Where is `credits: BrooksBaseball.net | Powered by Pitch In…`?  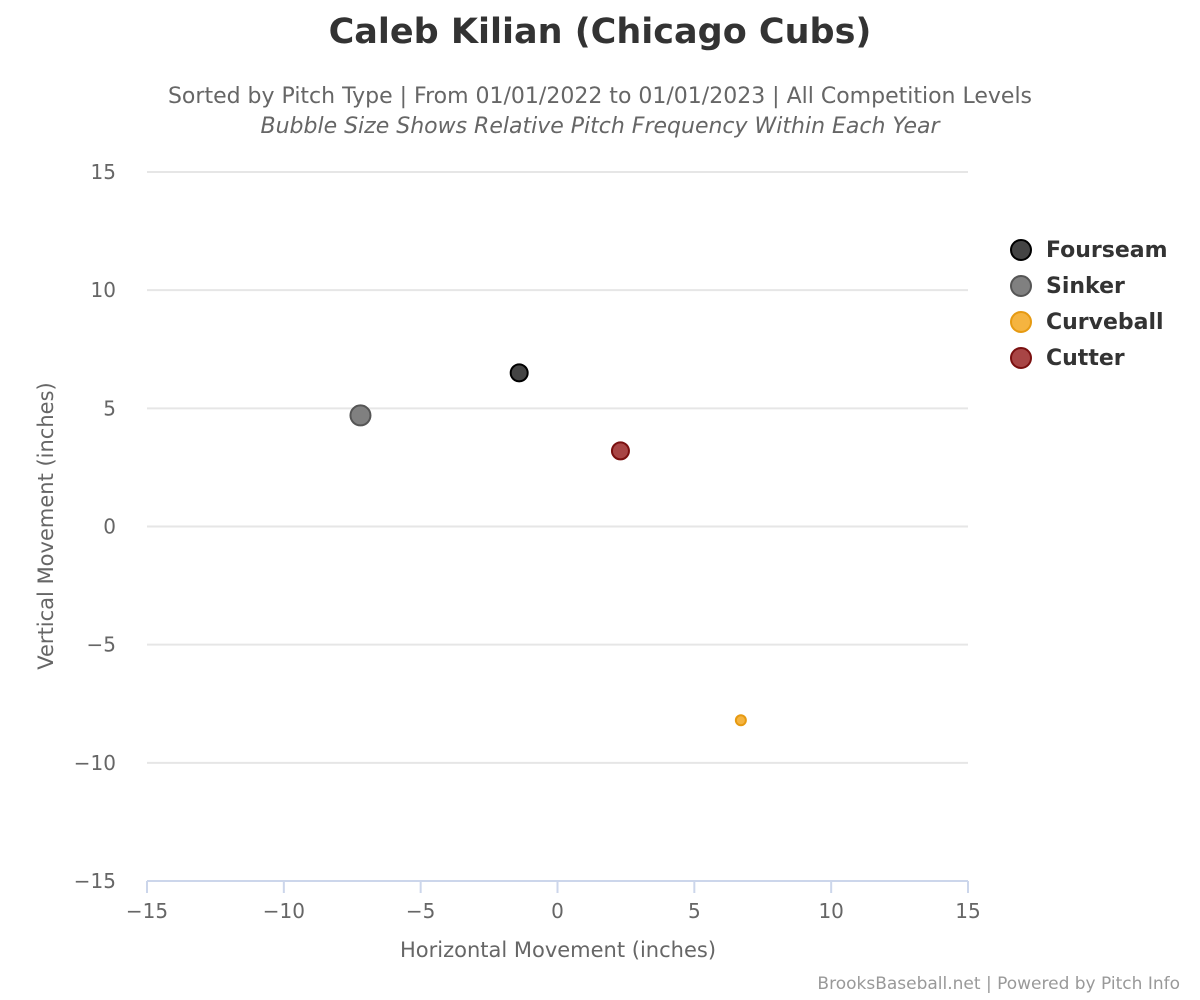
credits: BrooksBaseball.net | Powered by Pitch In… is located at coordinates (998, 984).